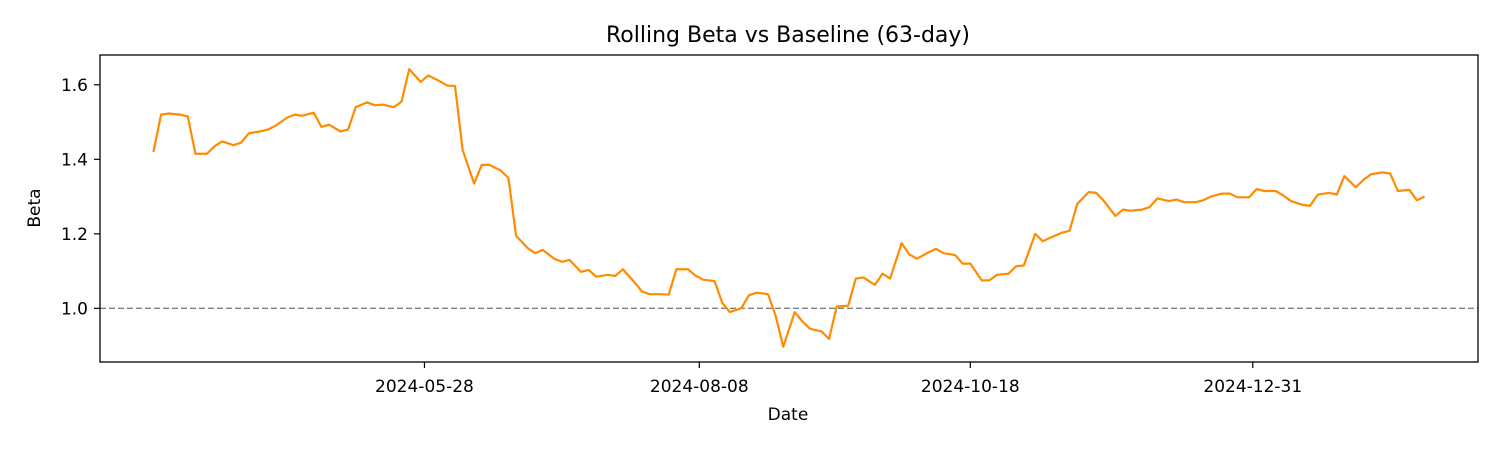 This screenshot has width=1500, height=450. What do you see at coordinates (424, 387) in the screenshot?
I see `x-tick-label: 2024-05-28` at bounding box center [424, 387].